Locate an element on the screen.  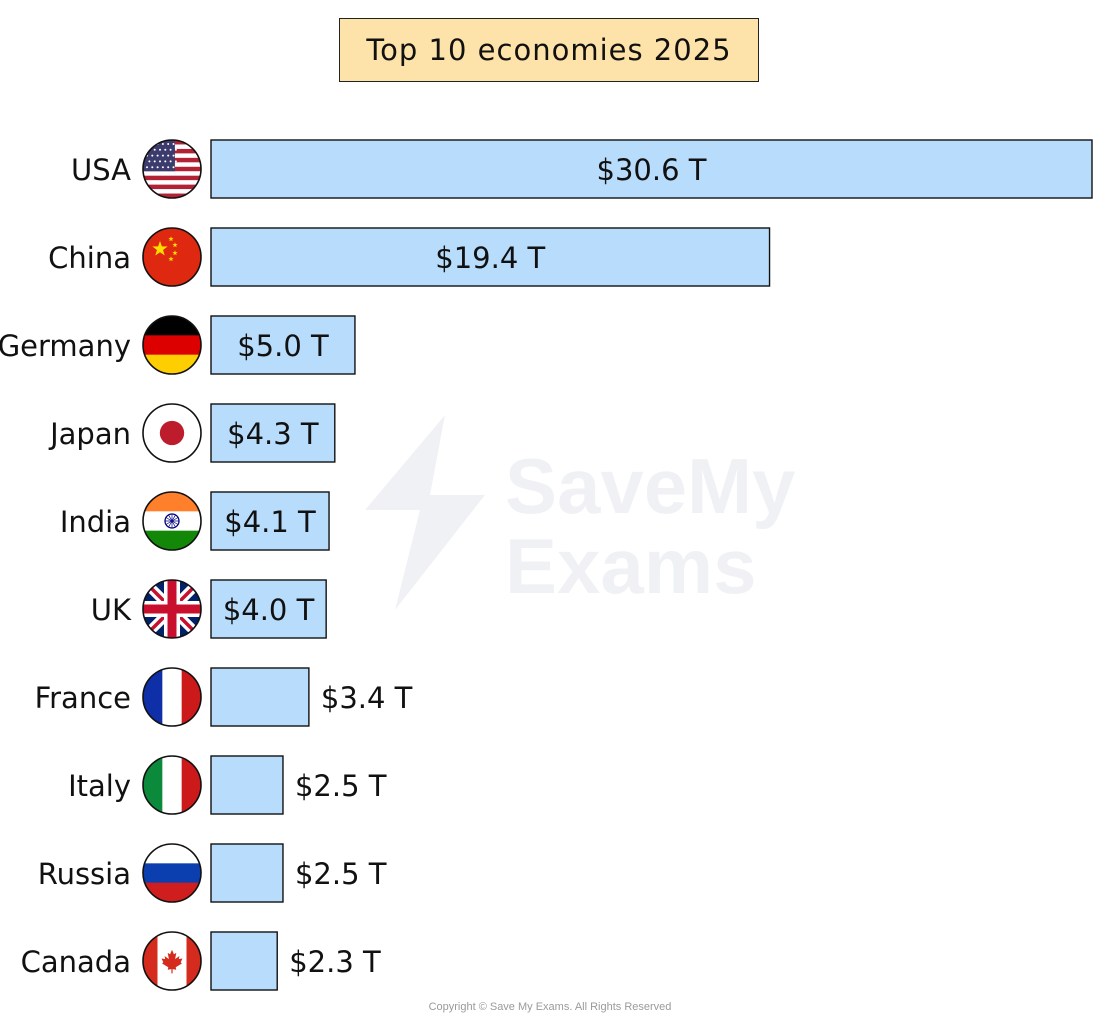
bar-usa is located at coordinates (651, 169).